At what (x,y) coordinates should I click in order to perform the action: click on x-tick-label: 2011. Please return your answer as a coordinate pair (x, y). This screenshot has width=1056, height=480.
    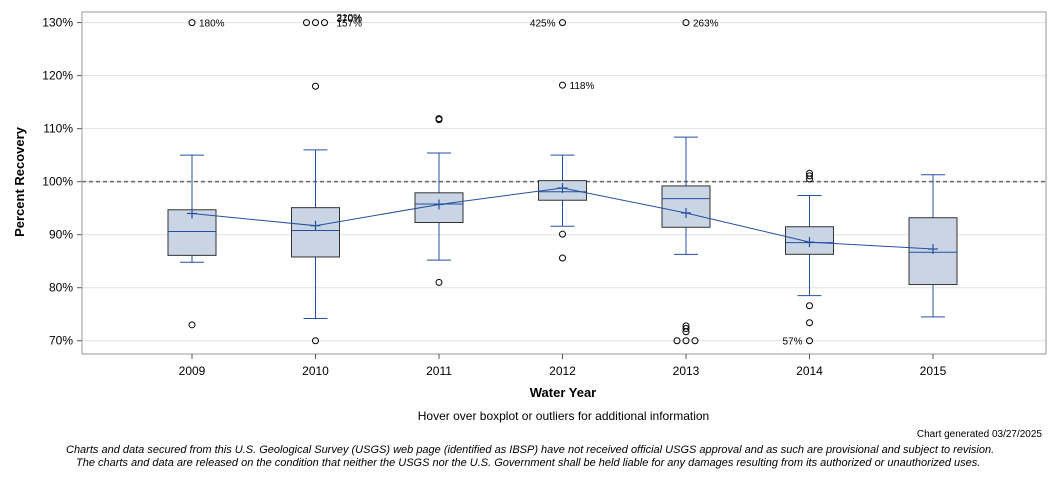
    Looking at the image, I should click on (439, 371).